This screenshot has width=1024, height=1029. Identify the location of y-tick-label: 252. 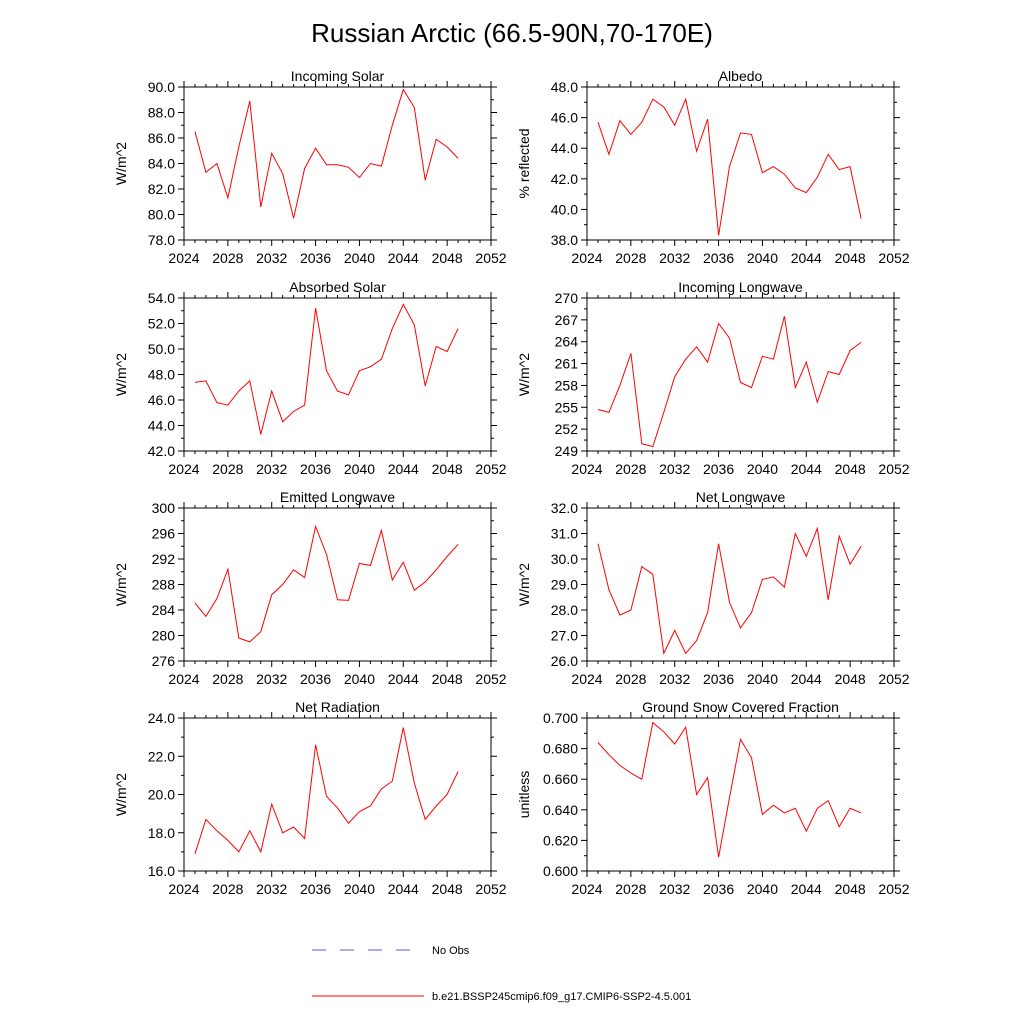
(567, 429).